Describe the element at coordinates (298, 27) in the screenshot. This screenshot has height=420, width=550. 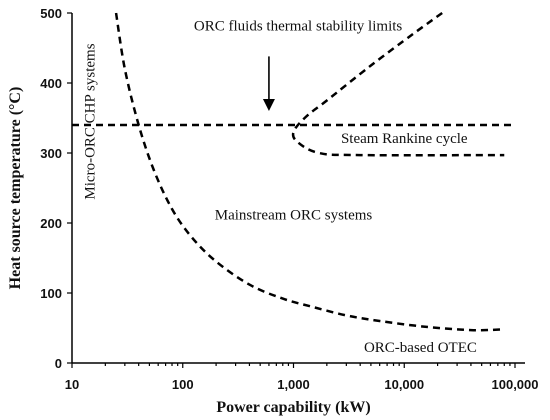
I see `annotation-0: ORC fluids thermal stability limits` at that location.